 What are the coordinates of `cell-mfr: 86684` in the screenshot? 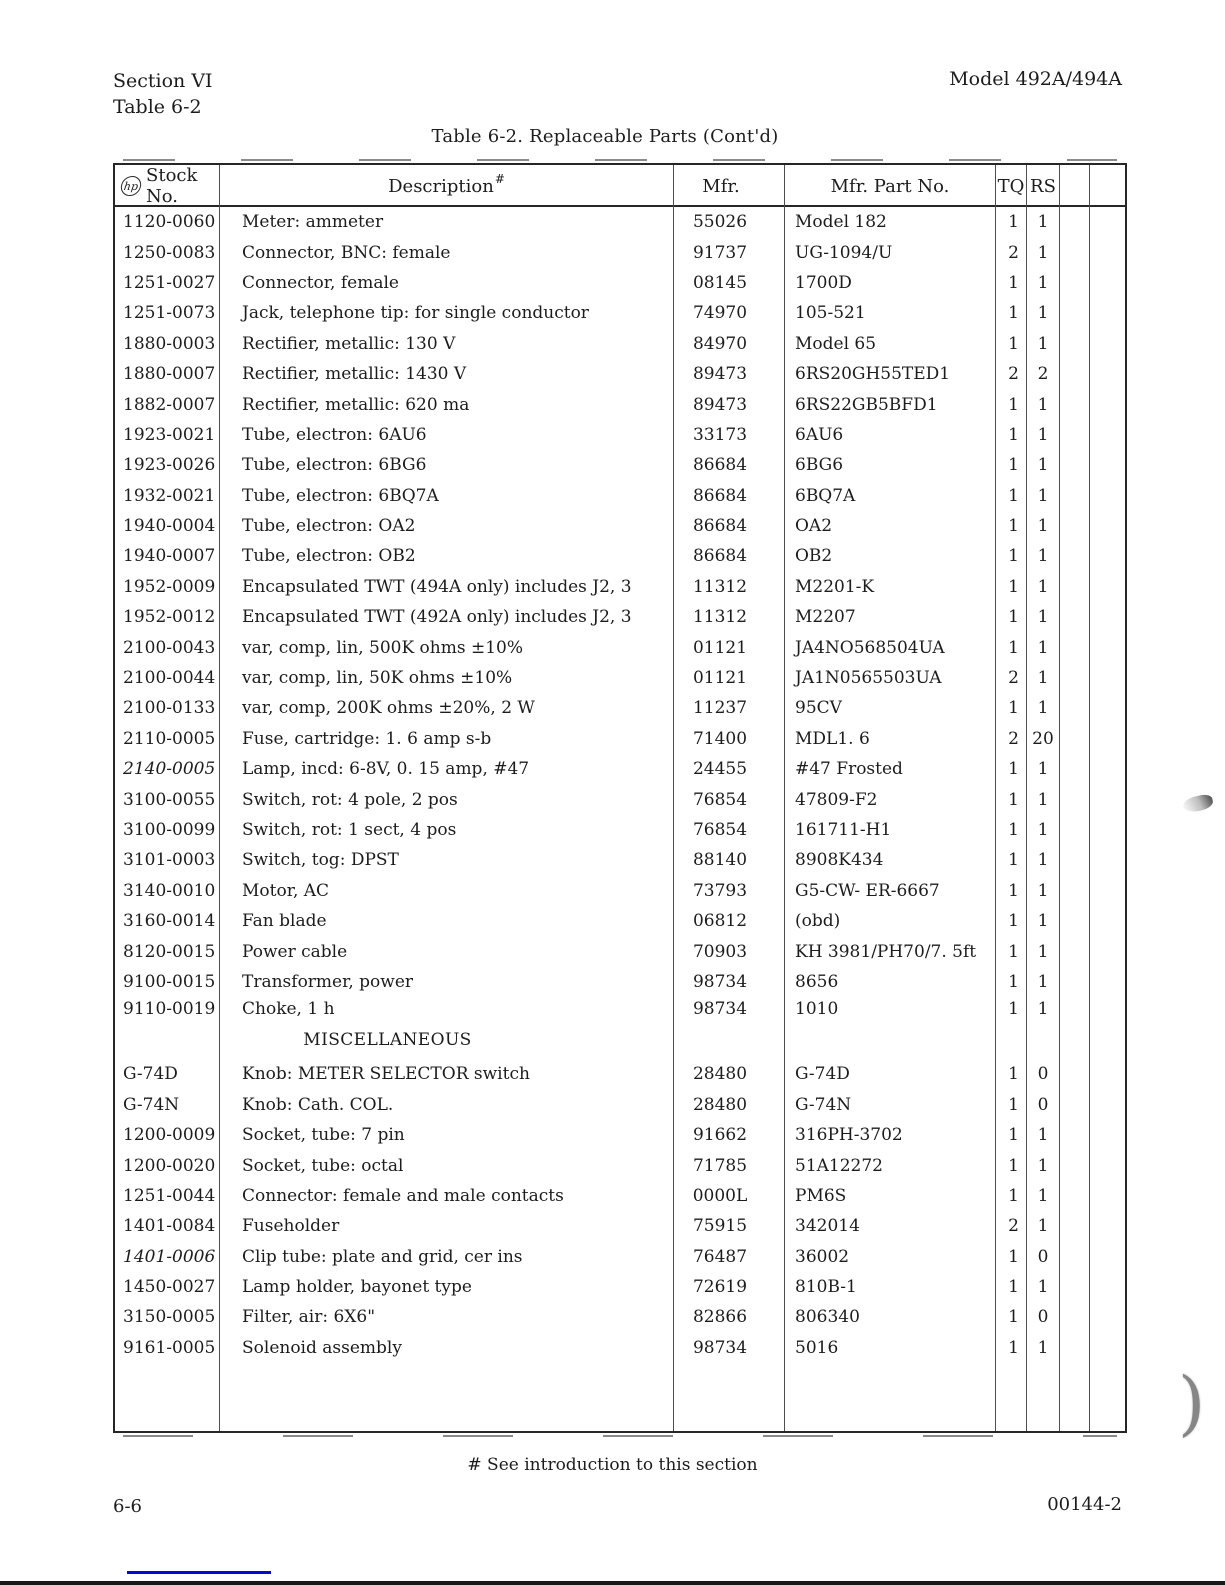 It's located at (729, 556).